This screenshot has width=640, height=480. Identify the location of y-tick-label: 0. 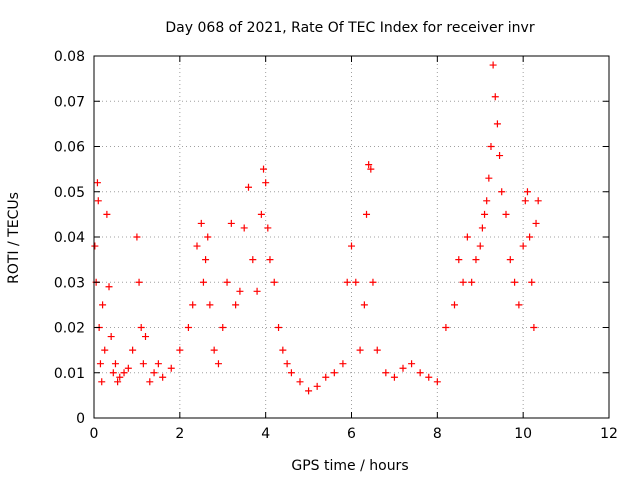
(80, 419).